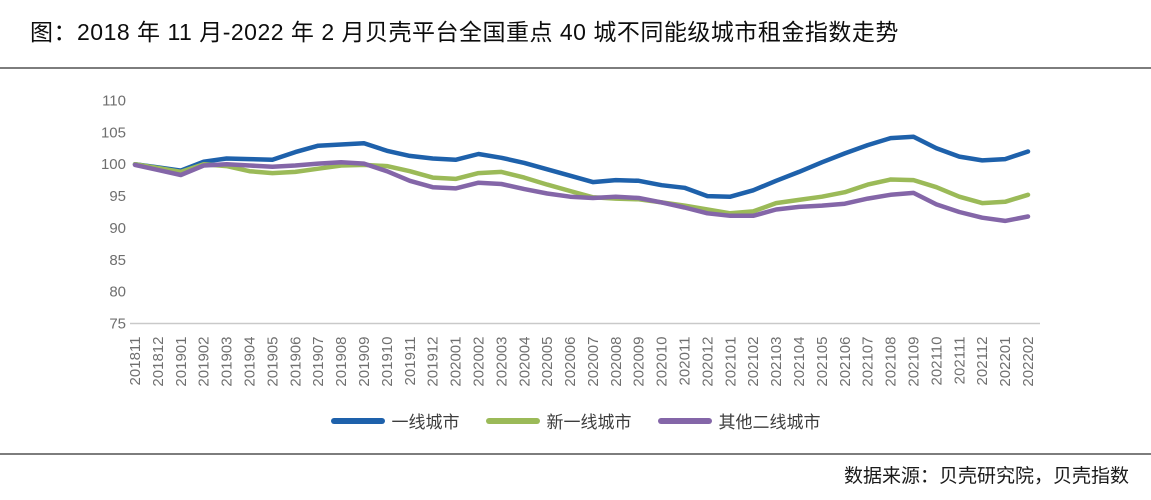 The image size is (1151, 500). Describe the element at coordinates (512, 420) in the screenshot. I see `new-tier1-line-swatch` at that location.